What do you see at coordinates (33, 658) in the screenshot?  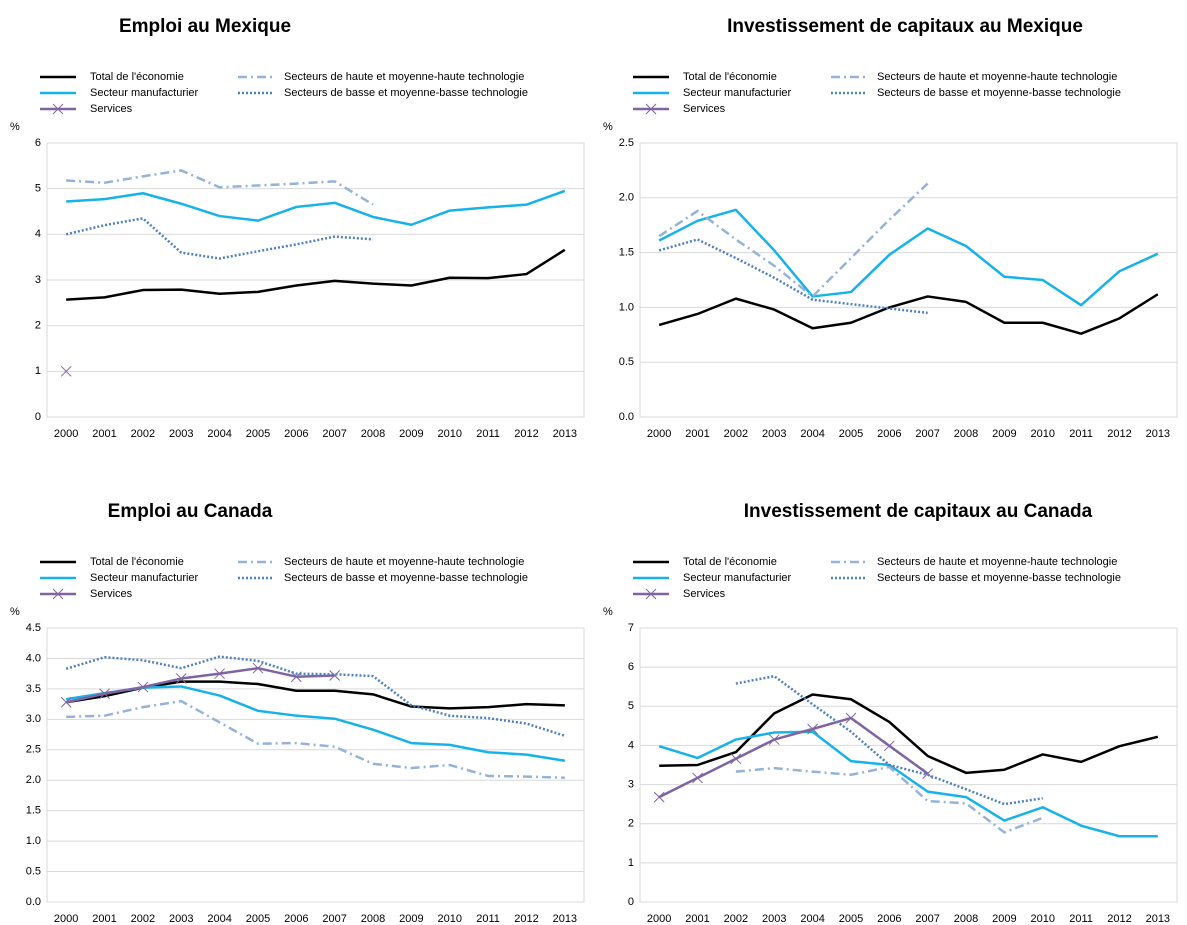 I see `y-tick-label: 4.0` at bounding box center [33, 658].